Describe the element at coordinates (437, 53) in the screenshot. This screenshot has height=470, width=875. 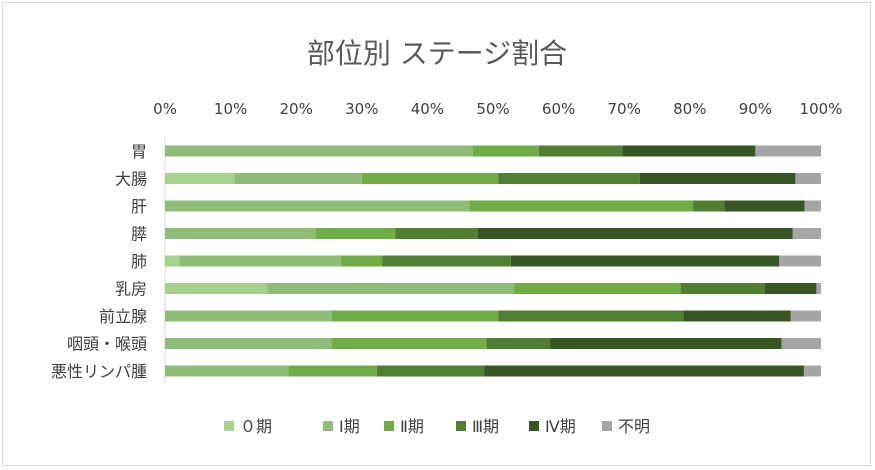
I see `chart-title: 部位別 ステージ割合` at that location.